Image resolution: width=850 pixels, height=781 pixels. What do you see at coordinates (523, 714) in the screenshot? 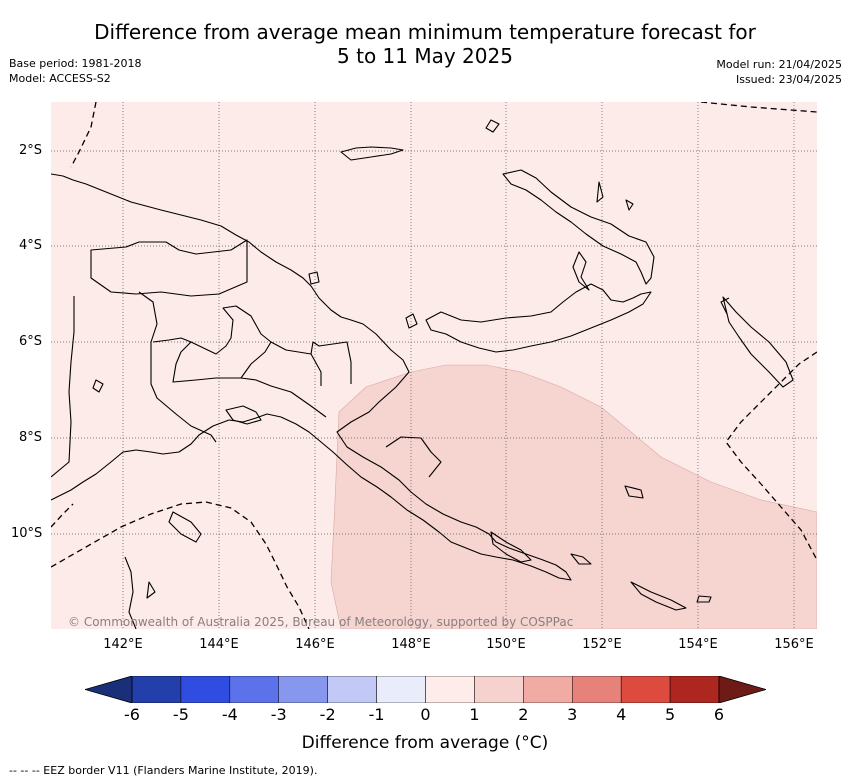
I see `colorbar-tick-label: 2` at bounding box center [523, 714].